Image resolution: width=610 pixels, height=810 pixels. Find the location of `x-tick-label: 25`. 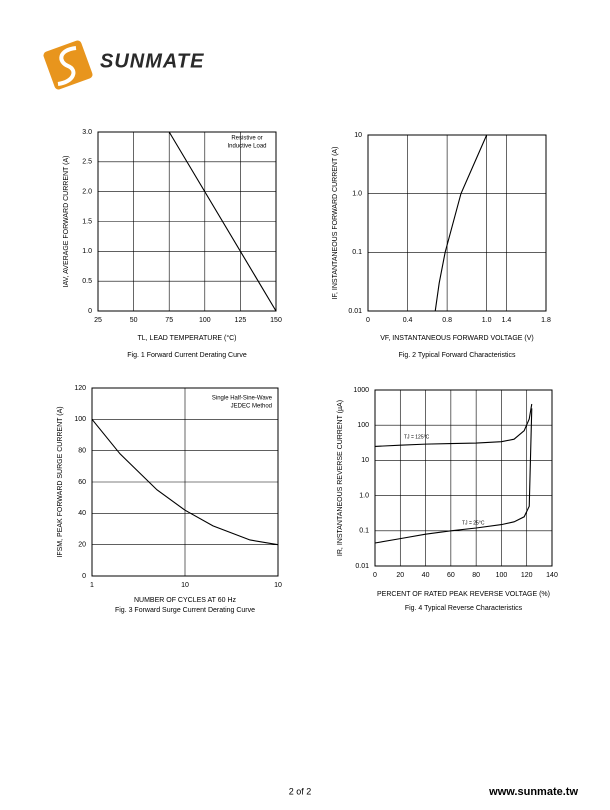

x-tick-label: 25 is located at coordinates (98, 320).